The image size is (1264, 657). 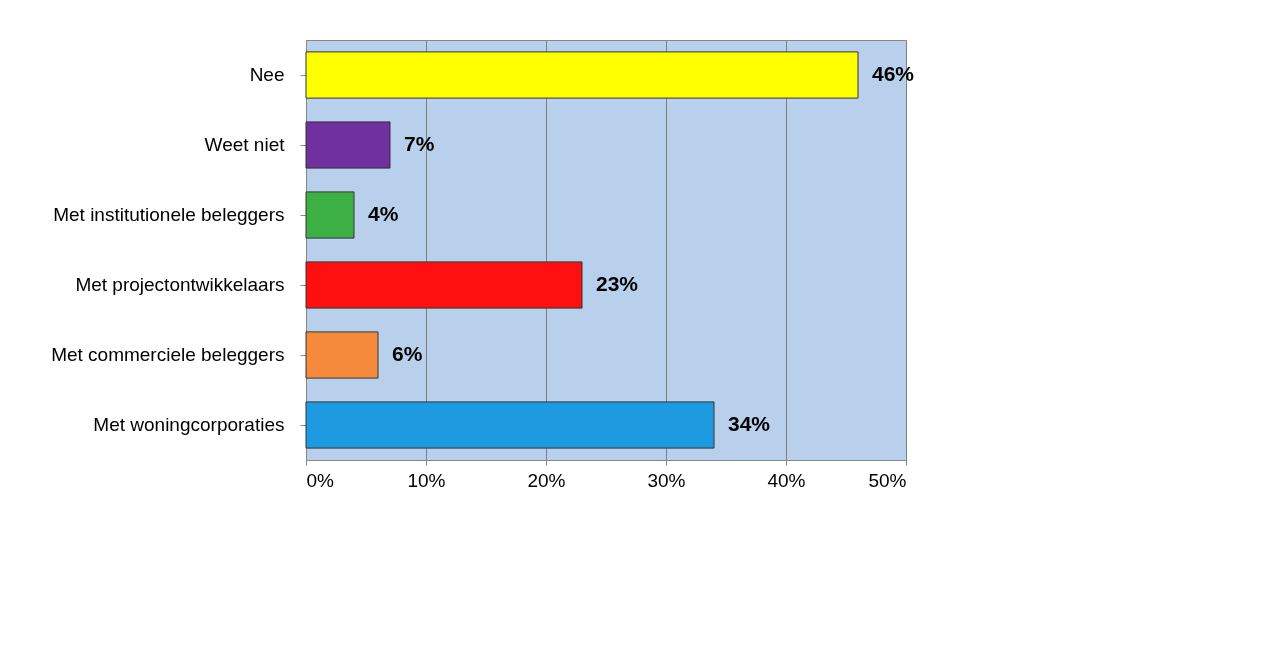 I want to click on x-tick-label: 10%, so click(x=426, y=480).